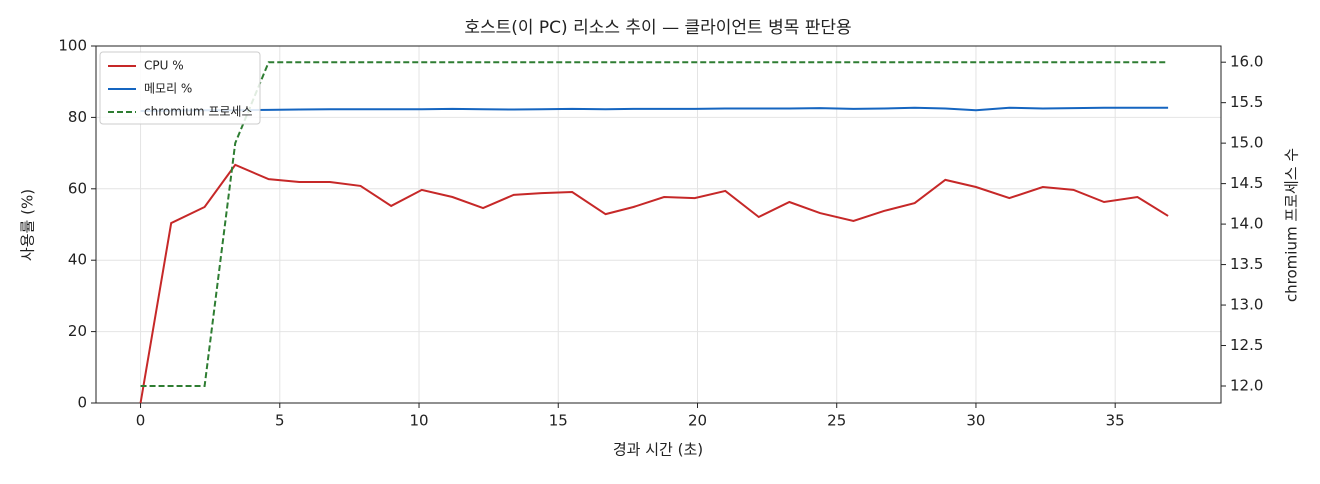 This screenshot has height=484, width=1320. Describe the element at coordinates (1246, 345) in the screenshot. I see `y2-tick-label: 12.5` at that location.